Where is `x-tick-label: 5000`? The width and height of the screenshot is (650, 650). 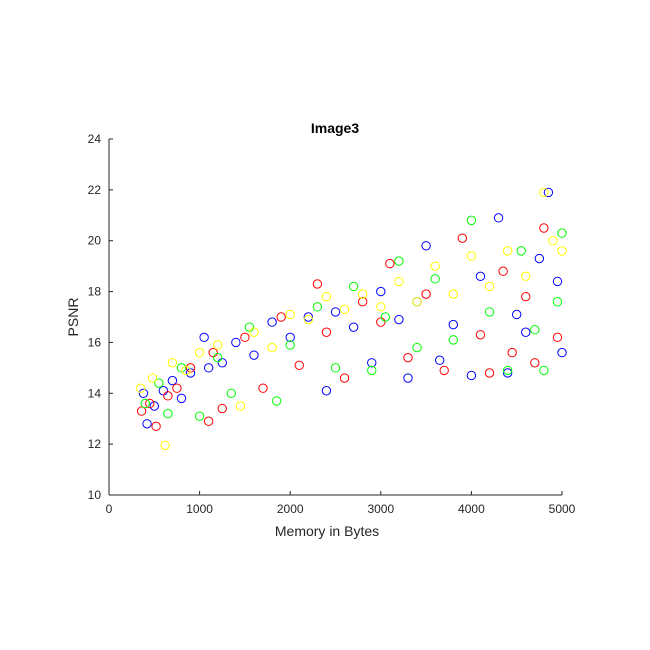 x-tick-label: 5000 is located at coordinates (562, 509).